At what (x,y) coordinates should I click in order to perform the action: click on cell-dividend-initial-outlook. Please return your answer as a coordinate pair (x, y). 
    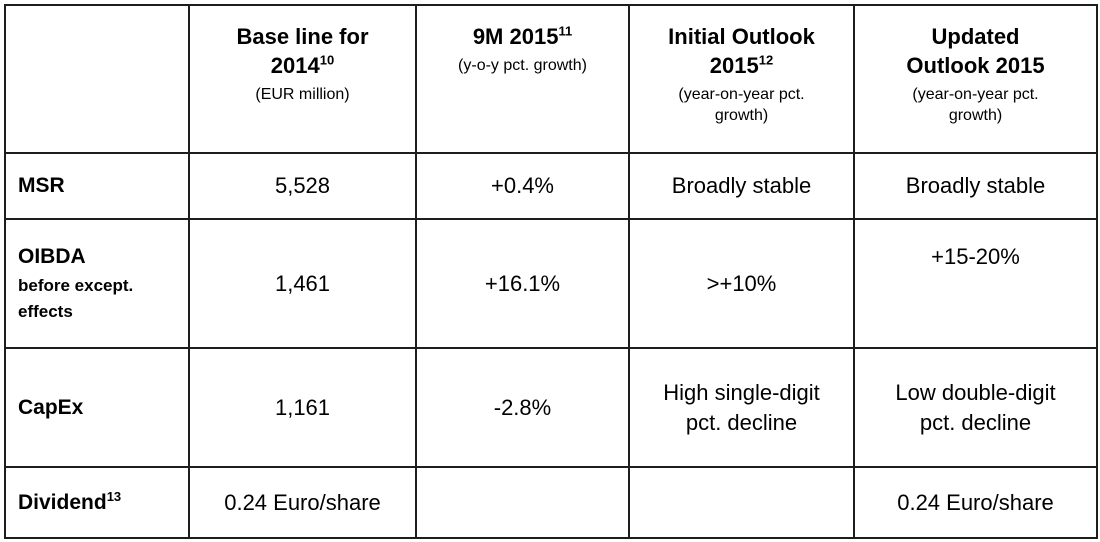
    Looking at the image, I should click on (741, 502).